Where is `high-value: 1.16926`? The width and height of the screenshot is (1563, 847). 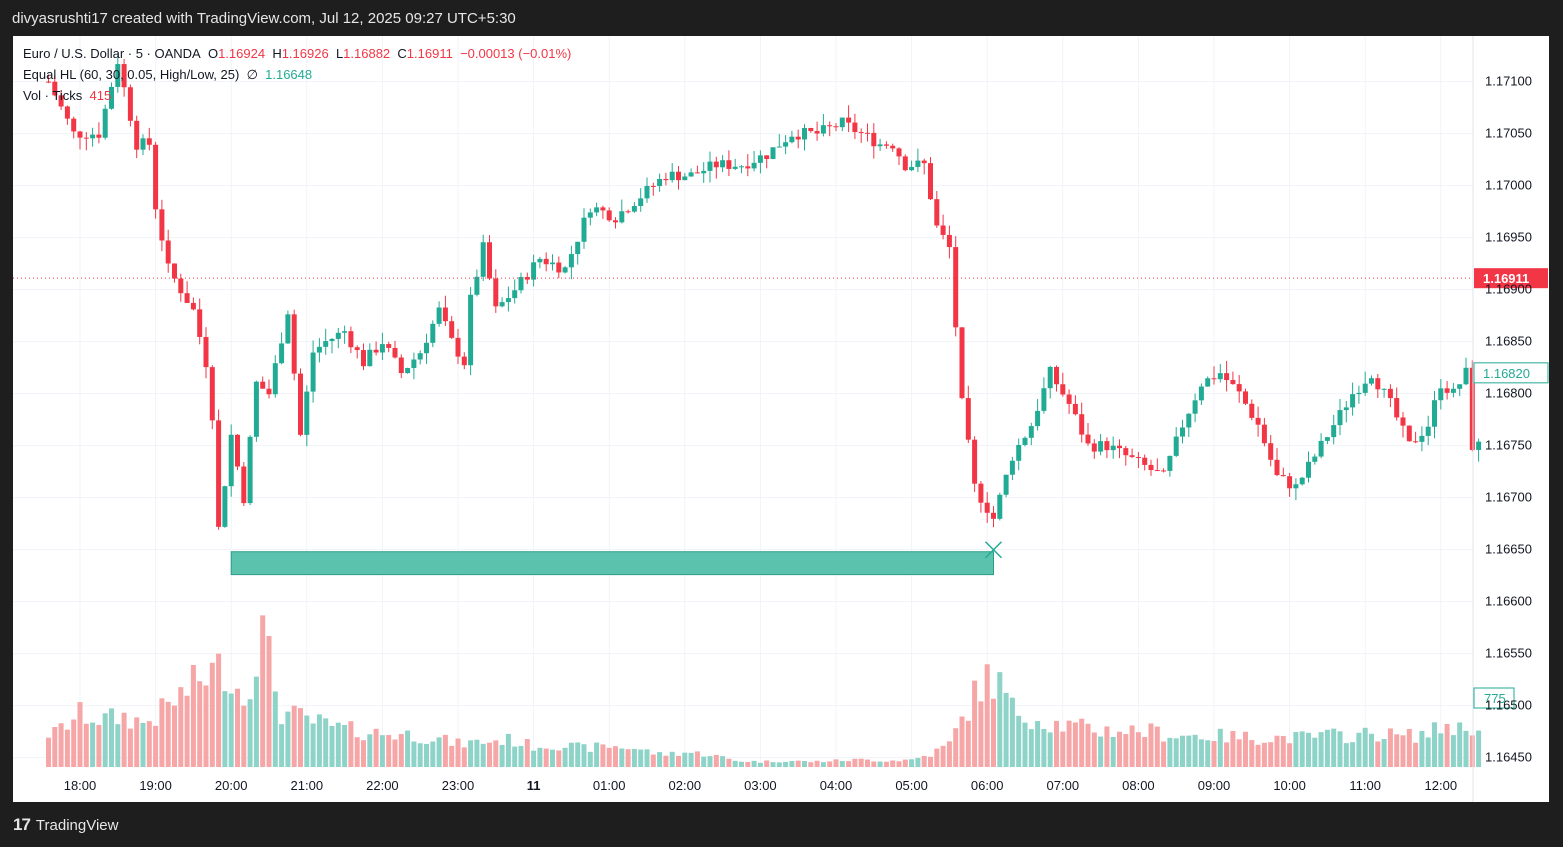 high-value: 1.16926 is located at coordinates (305, 53).